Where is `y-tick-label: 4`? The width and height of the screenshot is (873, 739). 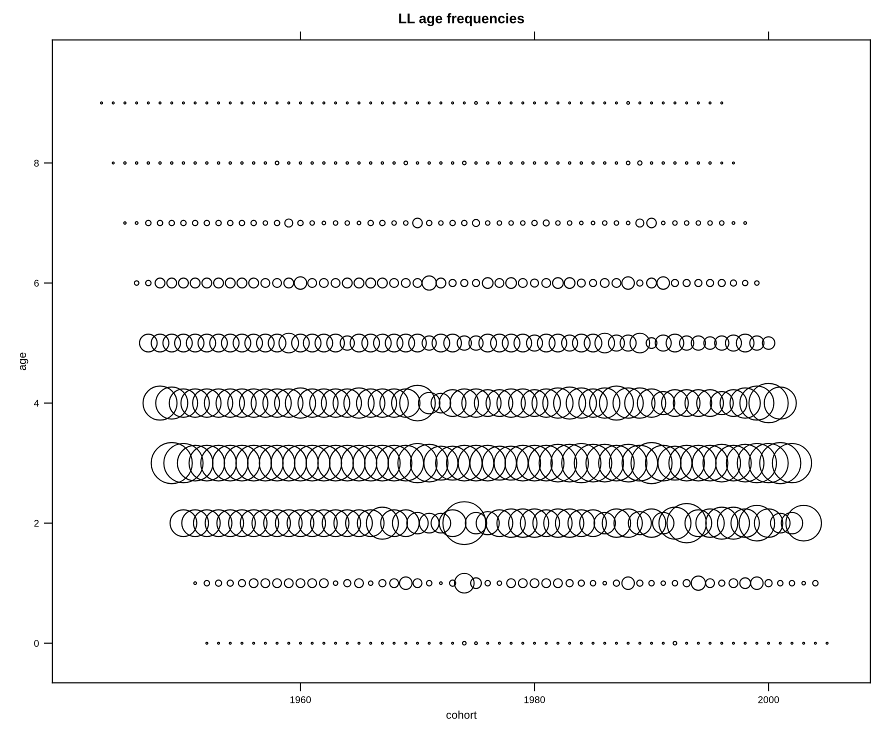
y-tick-label: 4 is located at coordinates (36, 403).